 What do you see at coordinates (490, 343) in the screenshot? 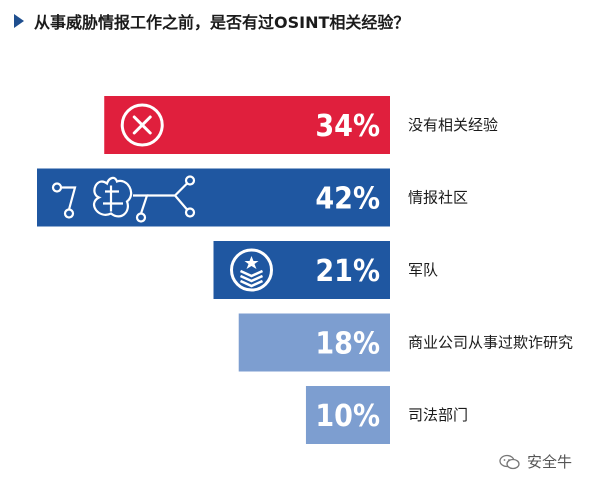
I see `category-label: 商业公司从事过欺诈研究` at bounding box center [490, 343].